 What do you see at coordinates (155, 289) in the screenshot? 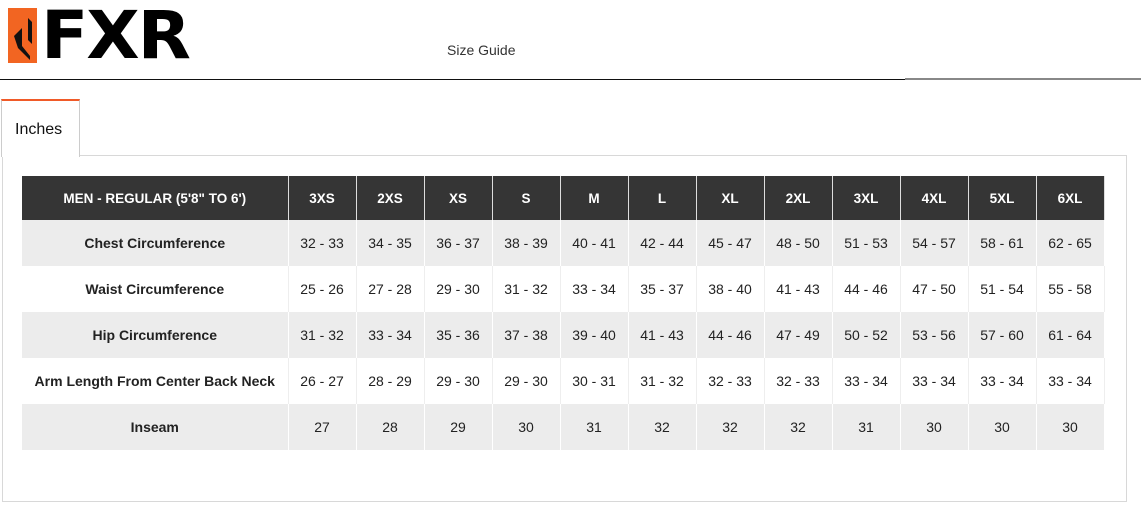
I see `row-label: Waist Circumference` at bounding box center [155, 289].